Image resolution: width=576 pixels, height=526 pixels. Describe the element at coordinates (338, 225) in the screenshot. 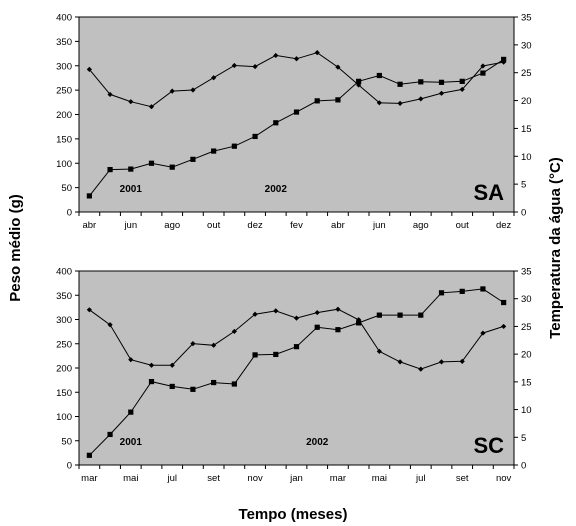

I see `x-tick-label: abr` at that location.